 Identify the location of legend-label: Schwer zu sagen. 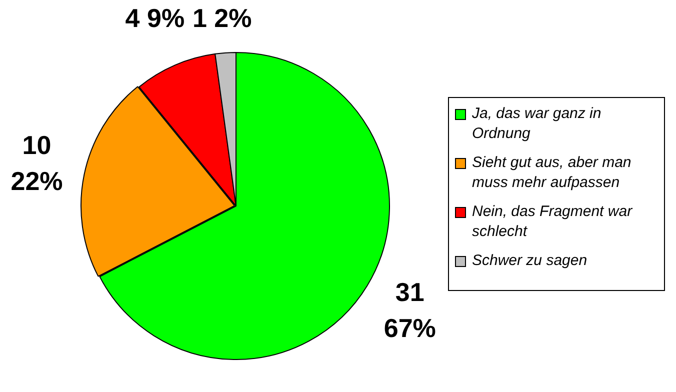
(530, 261).